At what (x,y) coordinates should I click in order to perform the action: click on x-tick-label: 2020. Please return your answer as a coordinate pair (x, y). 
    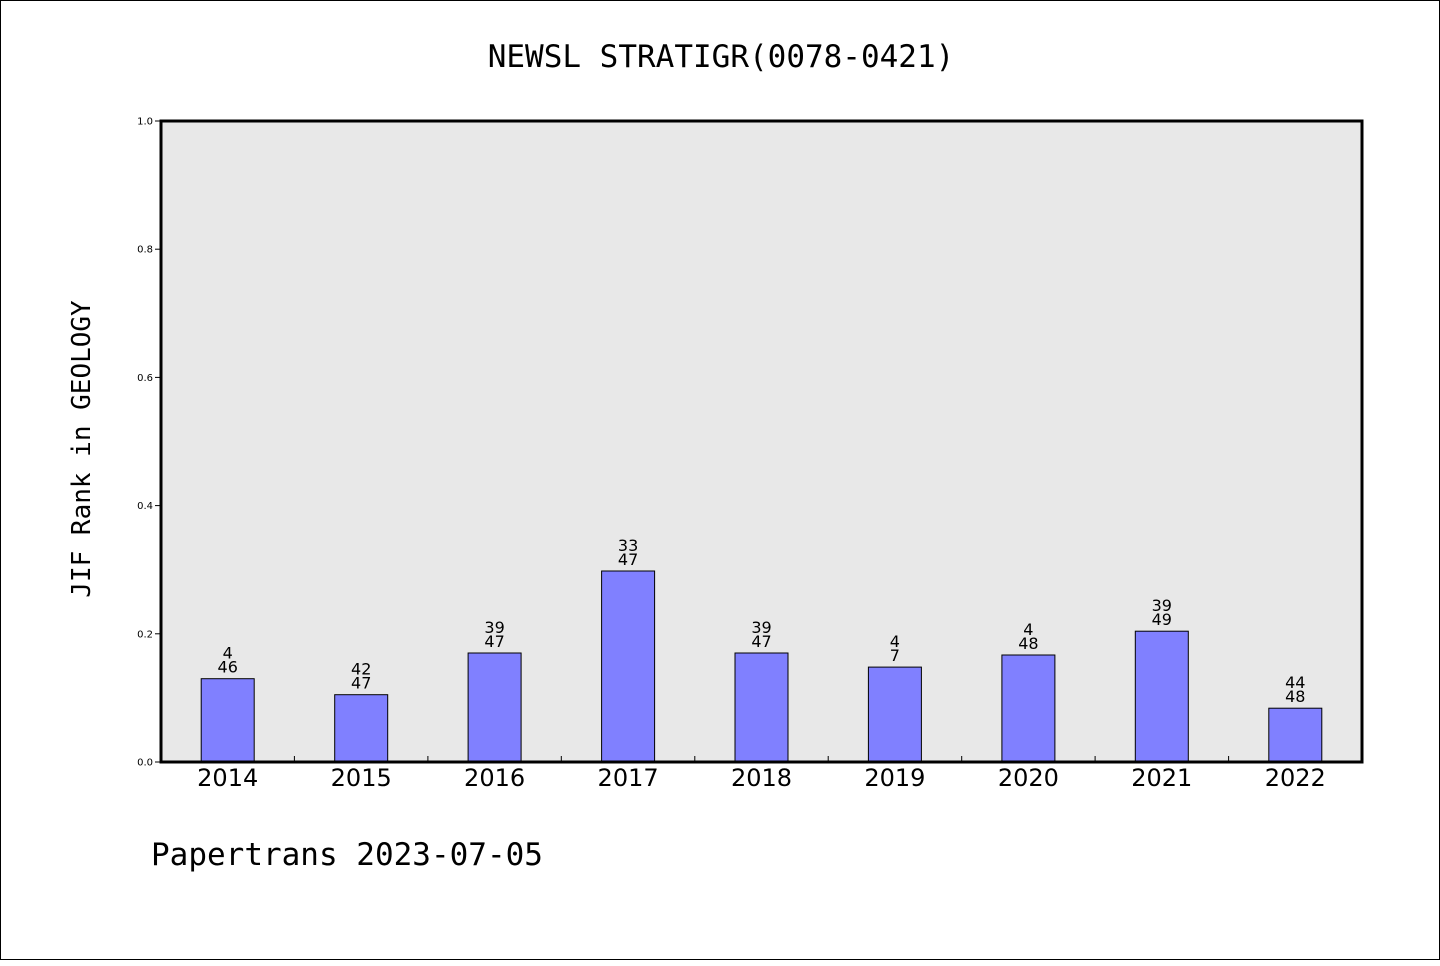
    Looking at the image, I should click on (1028, 778).